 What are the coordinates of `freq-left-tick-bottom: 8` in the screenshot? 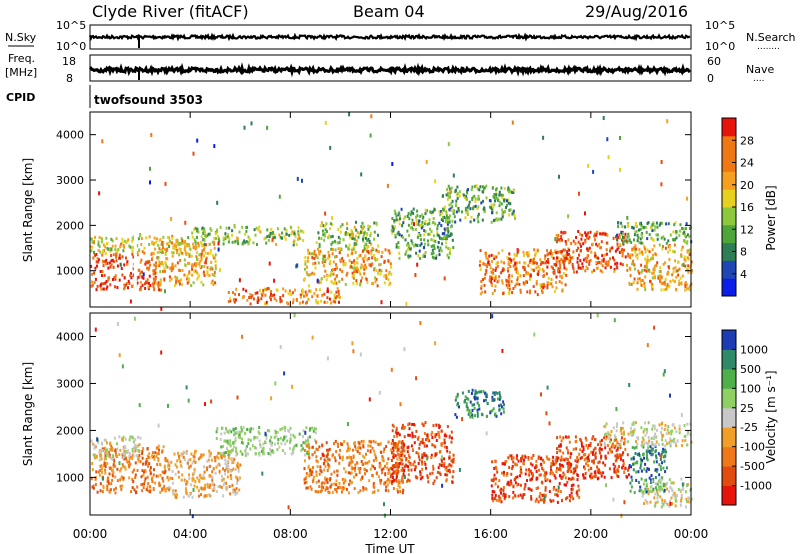 It's located at (69, 78).